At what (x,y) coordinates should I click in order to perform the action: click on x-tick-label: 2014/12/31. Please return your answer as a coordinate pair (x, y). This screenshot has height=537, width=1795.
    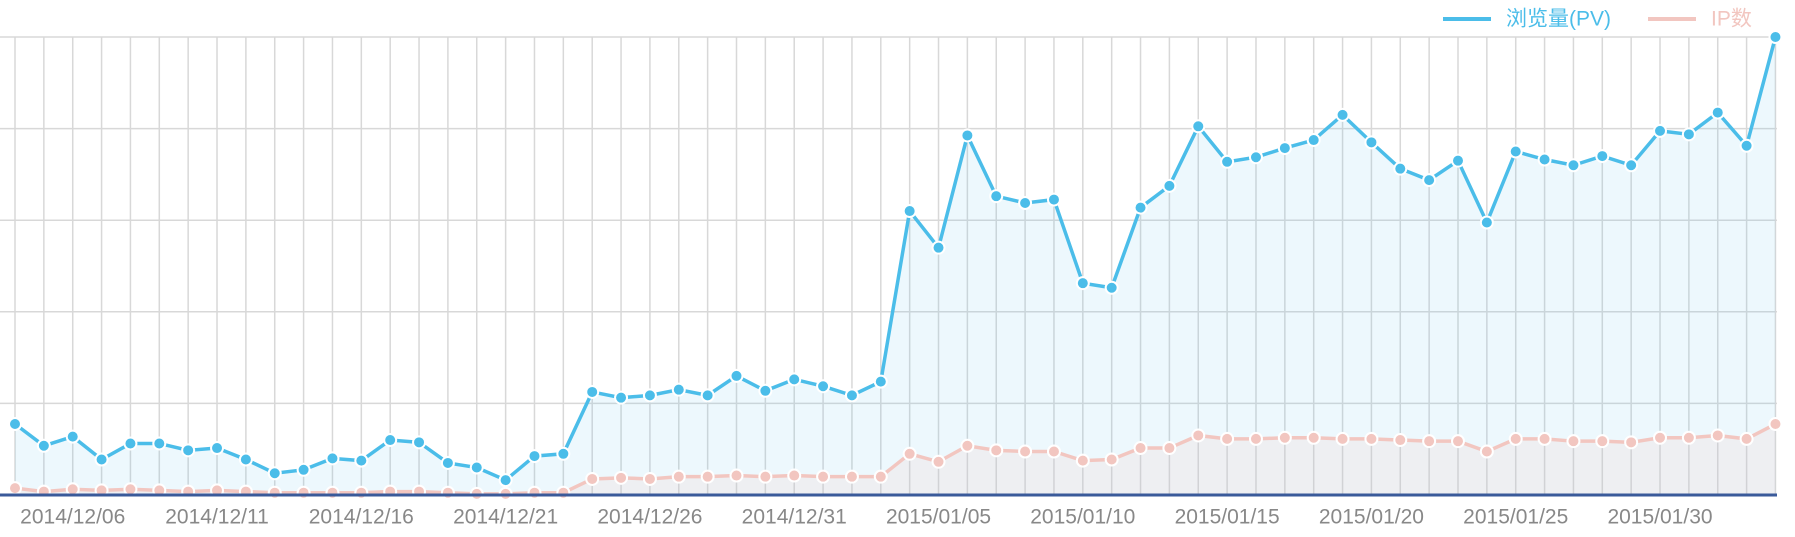
    Looking at the image, I should click on (794, 517).